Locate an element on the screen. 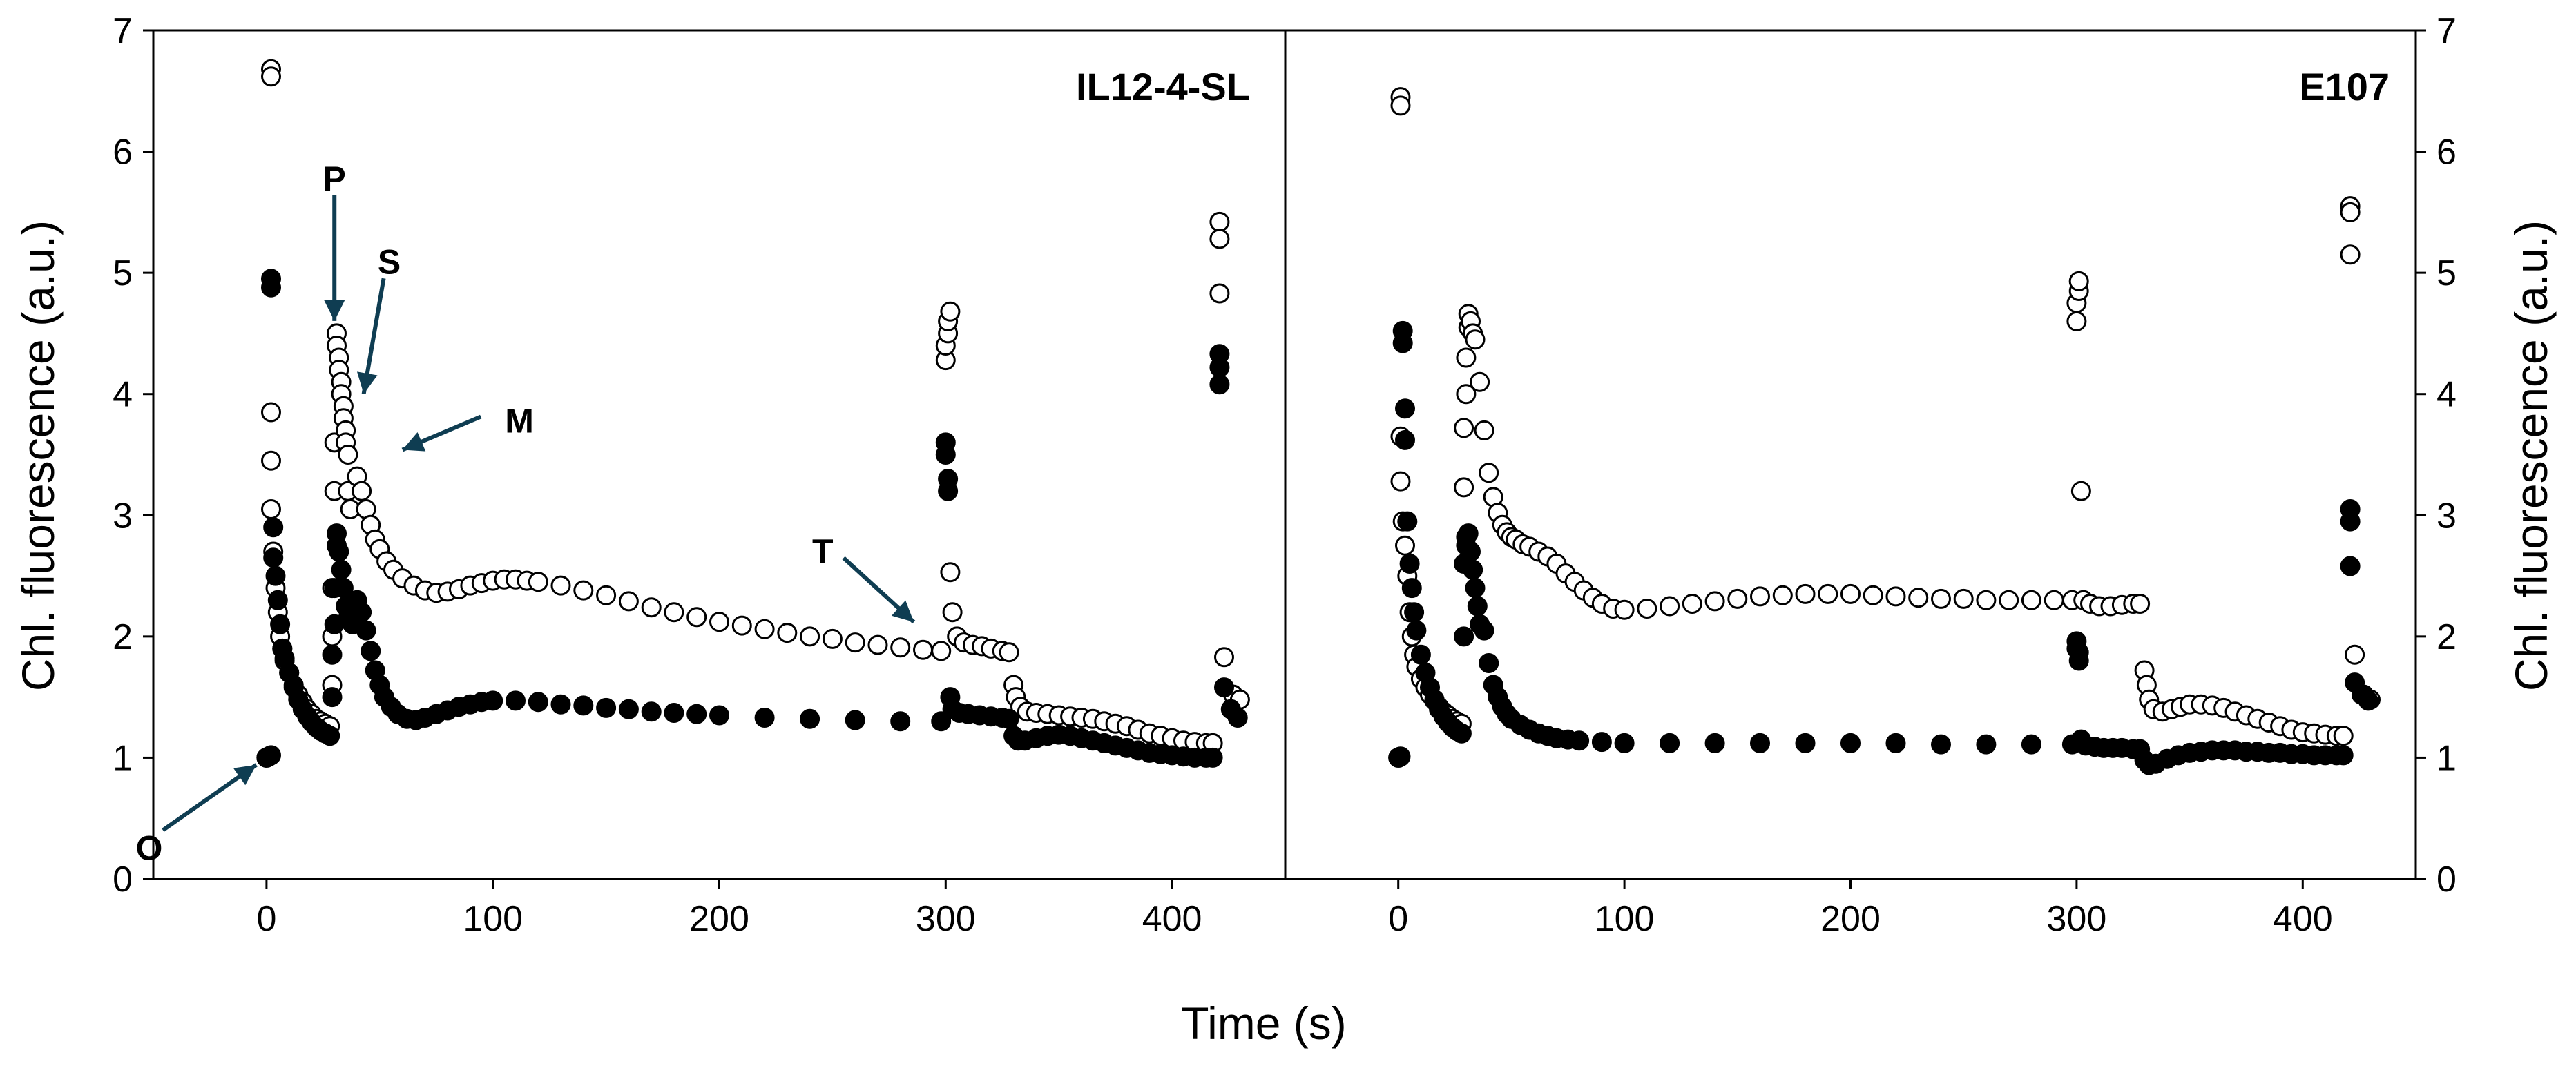 This screenshot has height=1066, width=2576. y-tick-label-left: 7 is located at coordinates (123, 31).